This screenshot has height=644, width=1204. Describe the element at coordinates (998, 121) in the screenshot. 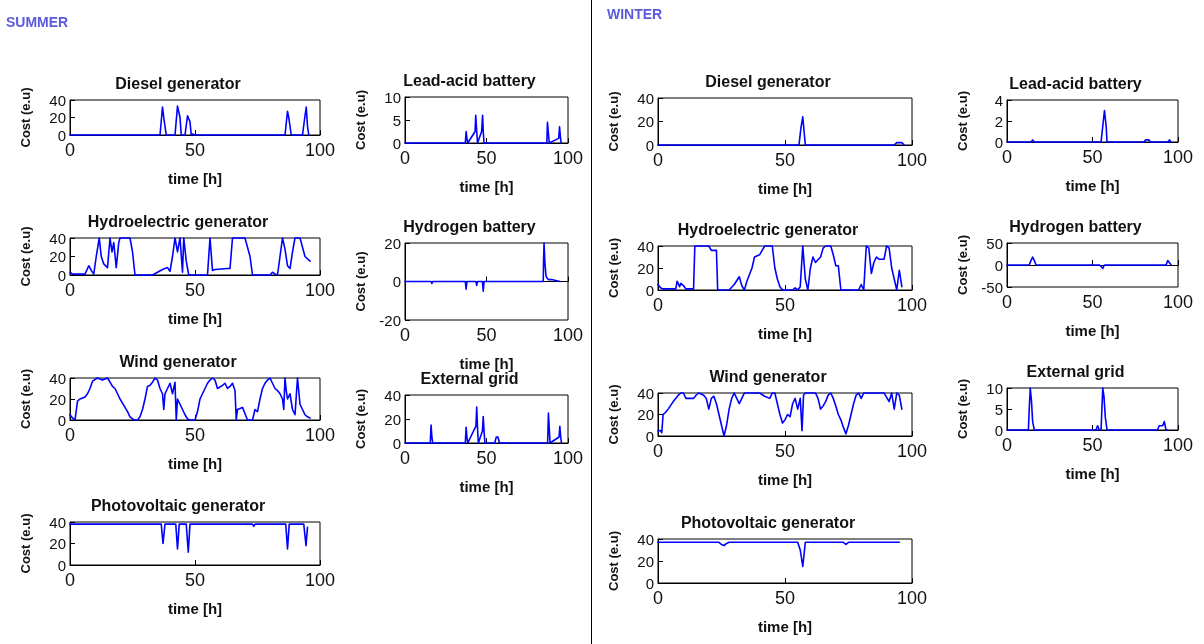

I see `y-tick-label: 2` at that location.